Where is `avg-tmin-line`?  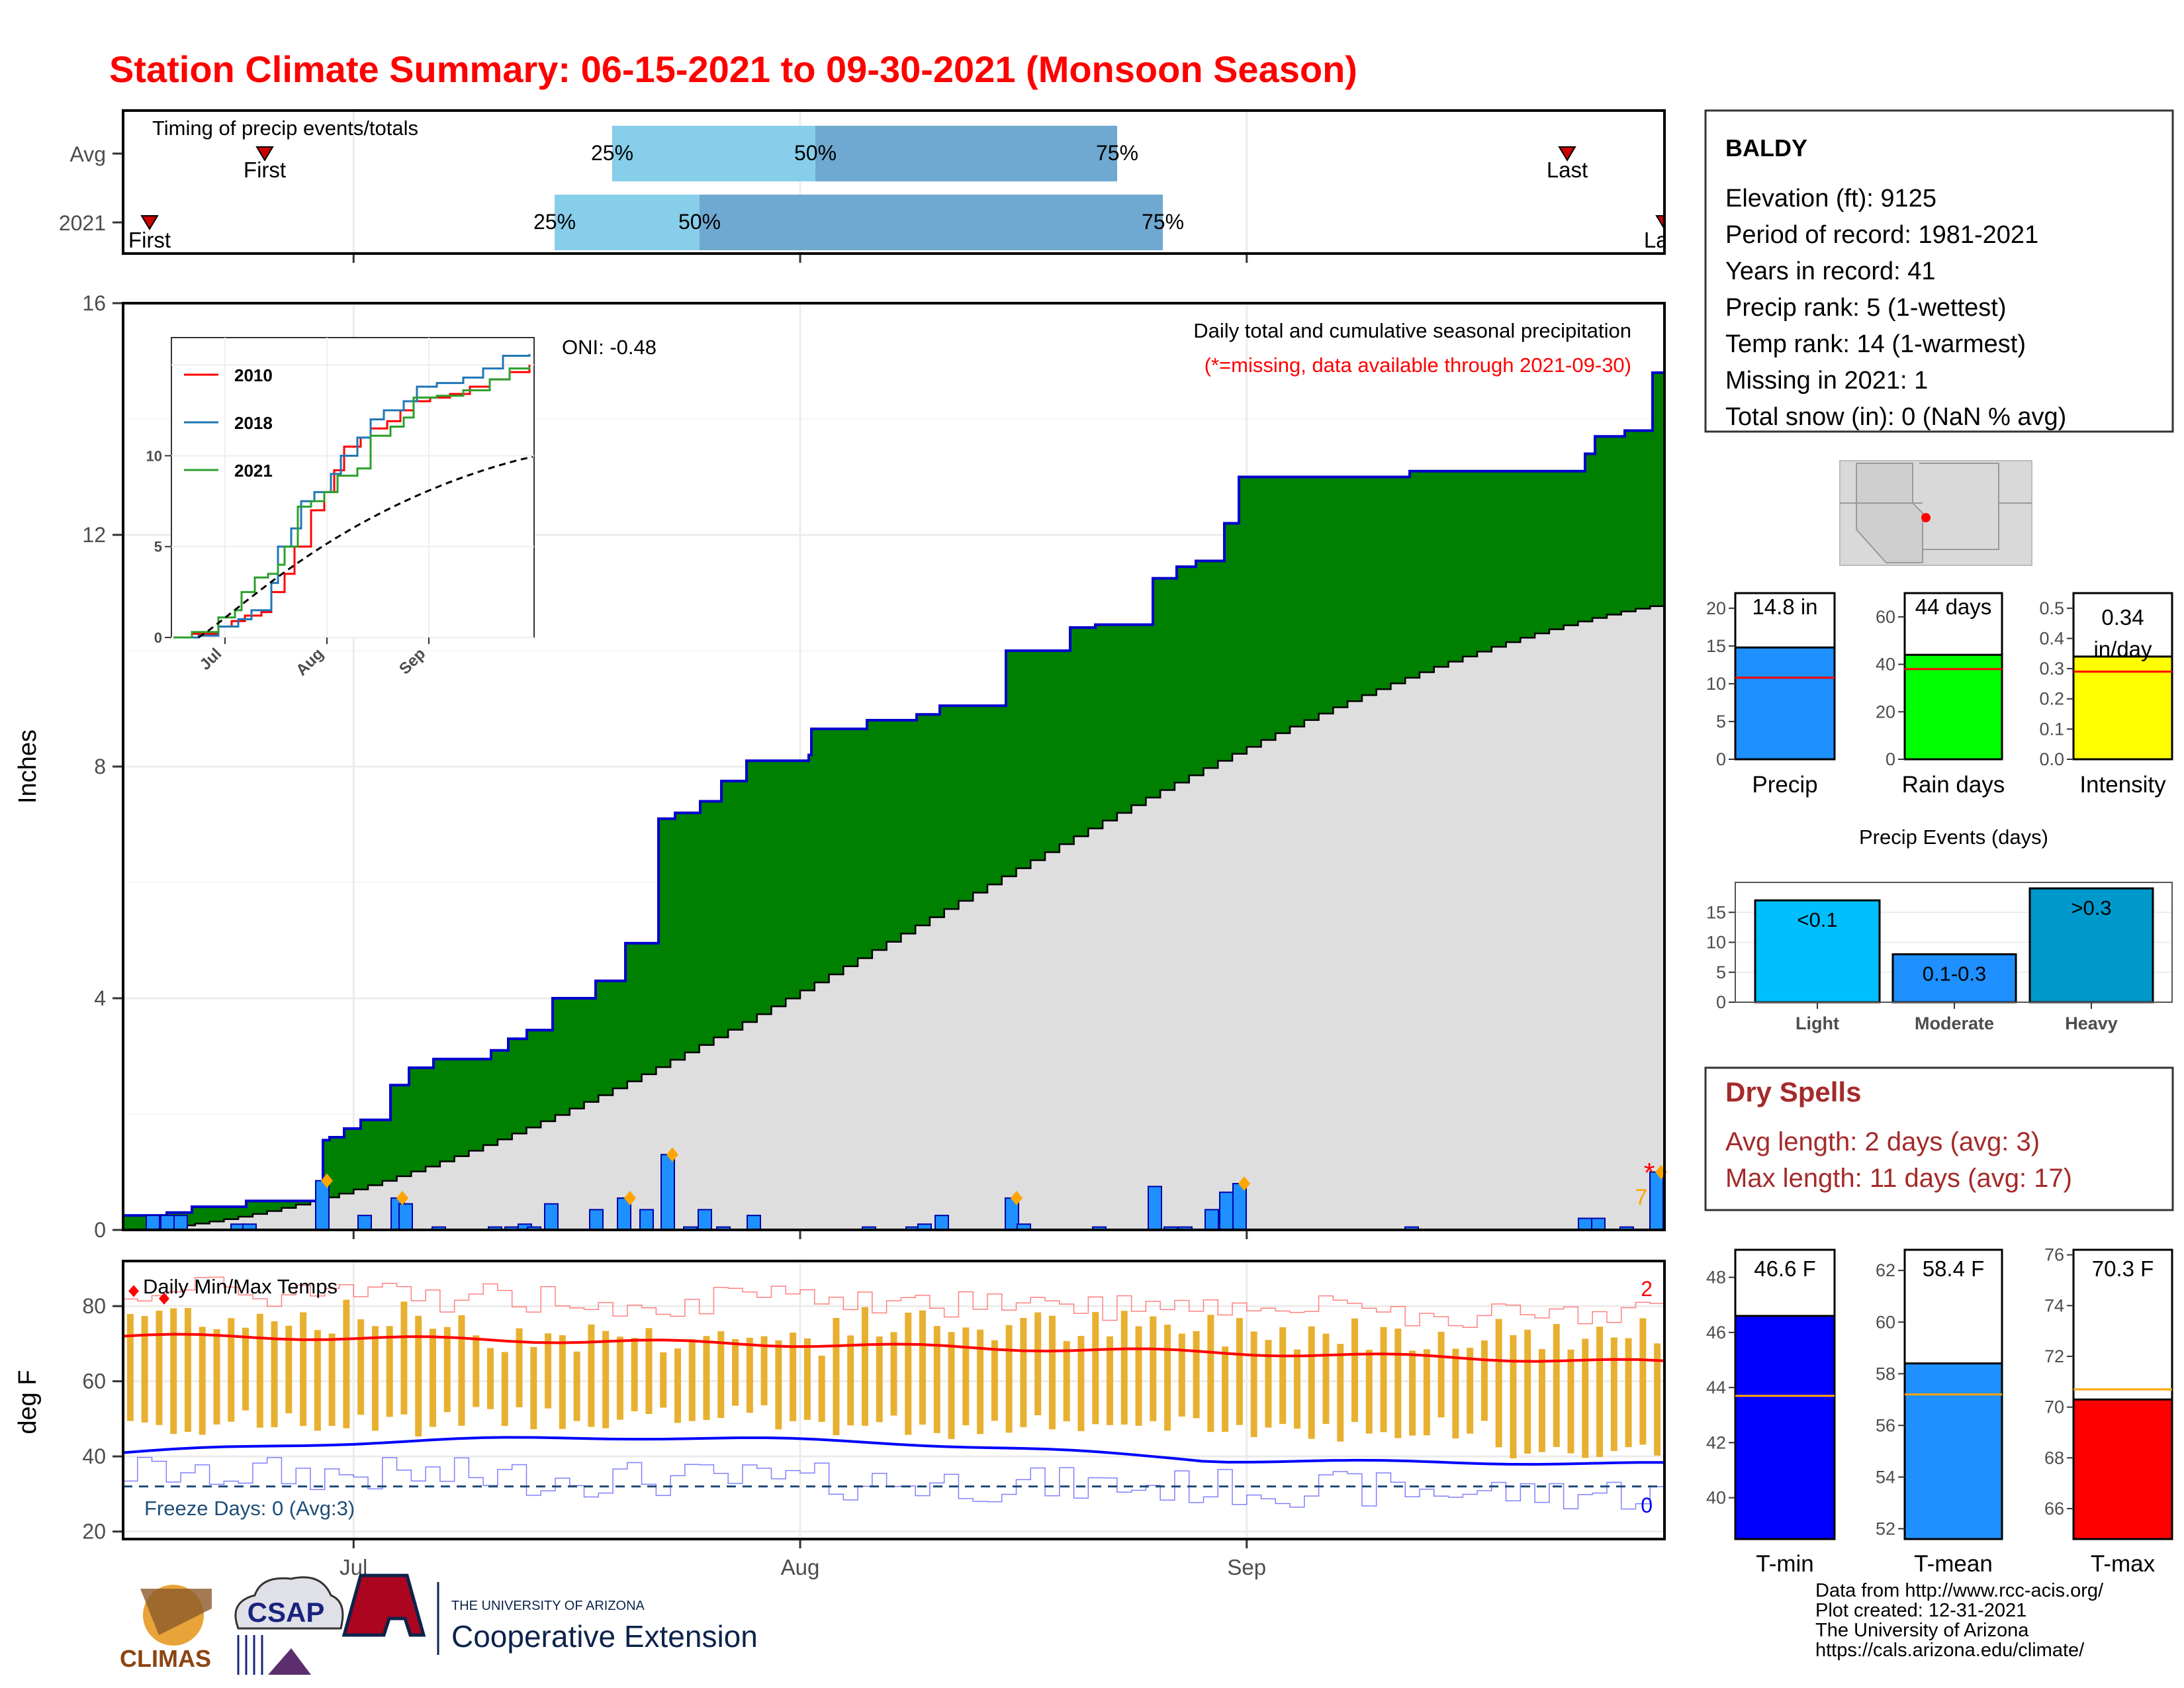
avg-tmin-line is located at coordinates (893, 1451).